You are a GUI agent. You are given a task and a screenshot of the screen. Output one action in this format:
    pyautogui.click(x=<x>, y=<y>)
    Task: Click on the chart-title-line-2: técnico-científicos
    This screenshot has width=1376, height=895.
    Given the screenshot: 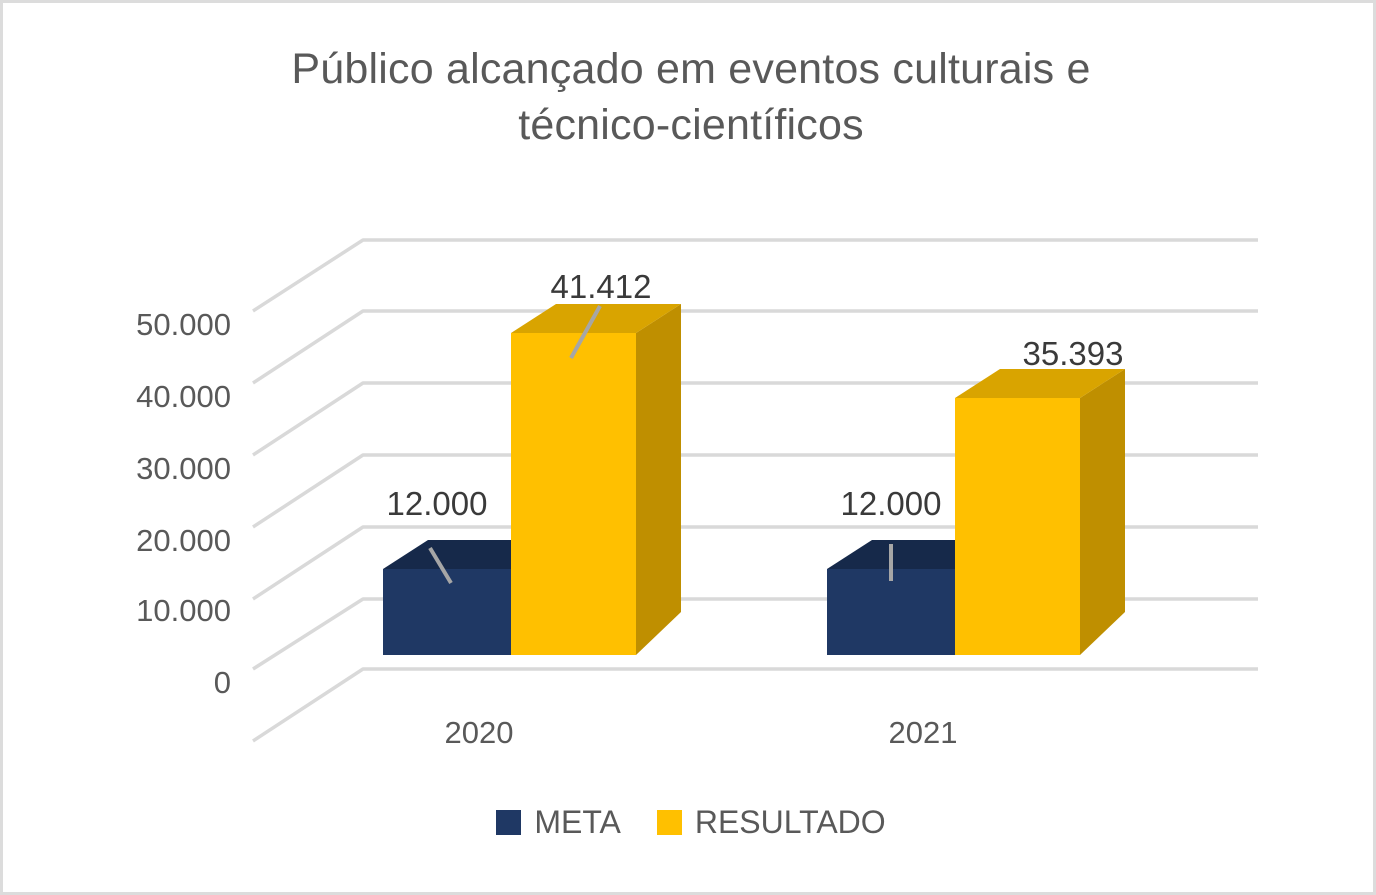 What is the action you would take?
    pyautogui.click(x=691, y=125)
    